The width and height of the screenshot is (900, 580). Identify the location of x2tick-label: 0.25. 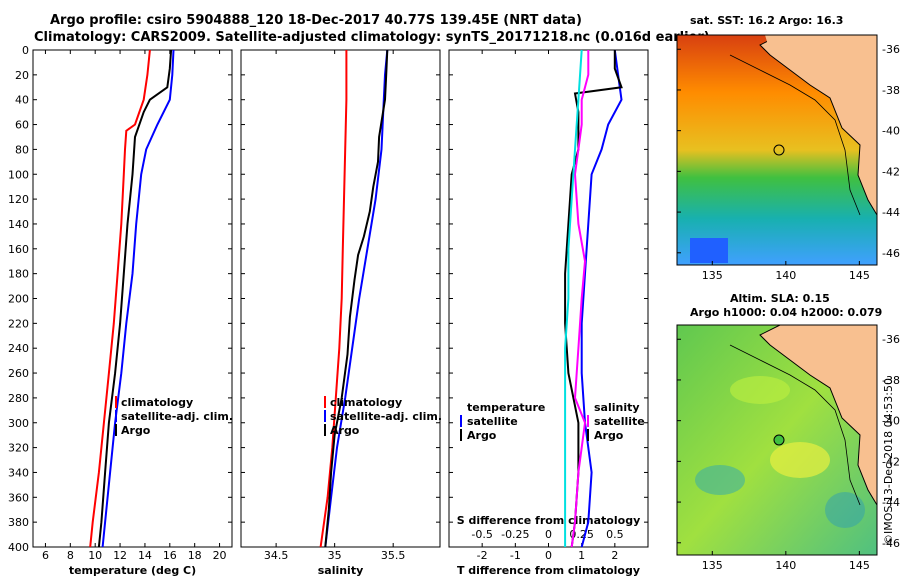
(581, 534).